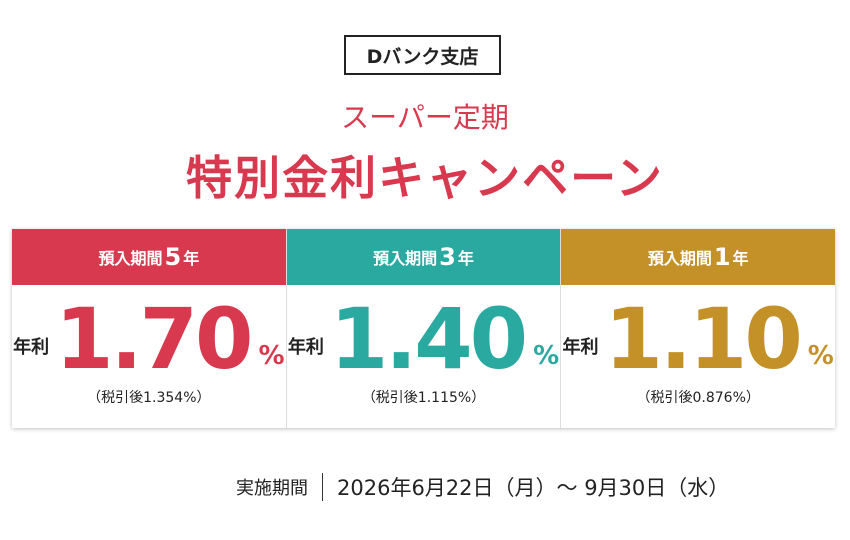 The width and height of the screenshot is (850, 540). Describe the element at coordinates (422, 55) in the screenshot. I see `branch-badge: Dバンク支店` at that location.